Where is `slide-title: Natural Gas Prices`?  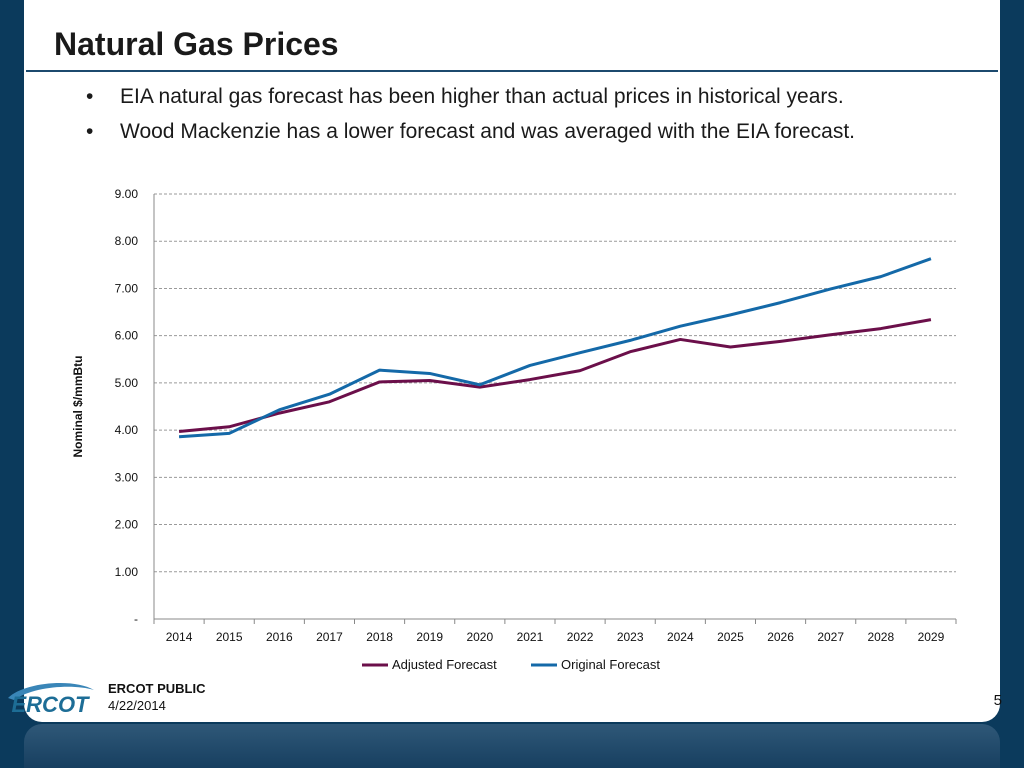
slide-title: Natural Gas Prices is located at coordinates (196, 44).